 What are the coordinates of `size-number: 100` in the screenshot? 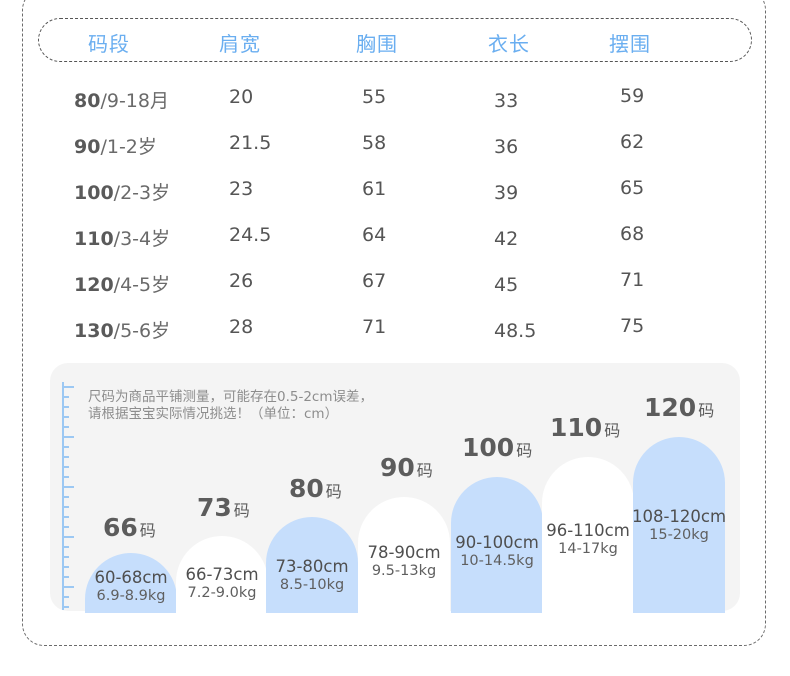 It's located at (488, 447).